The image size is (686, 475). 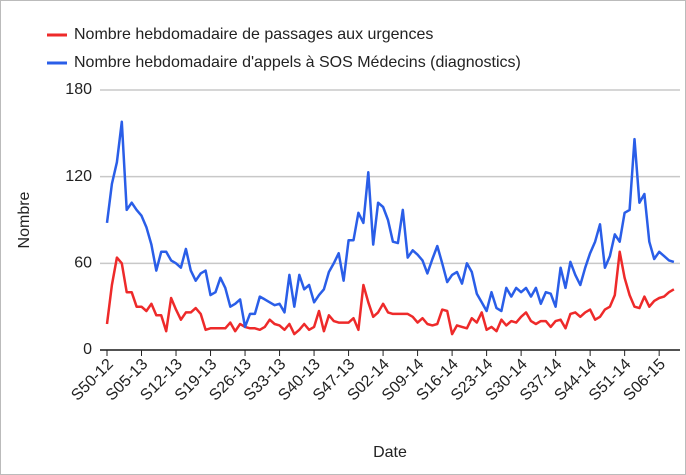 What do you see at coordinates (24, 219) in the screenshot?
I see `y-axis-title: Nombre` at bounding box center [24, 219].